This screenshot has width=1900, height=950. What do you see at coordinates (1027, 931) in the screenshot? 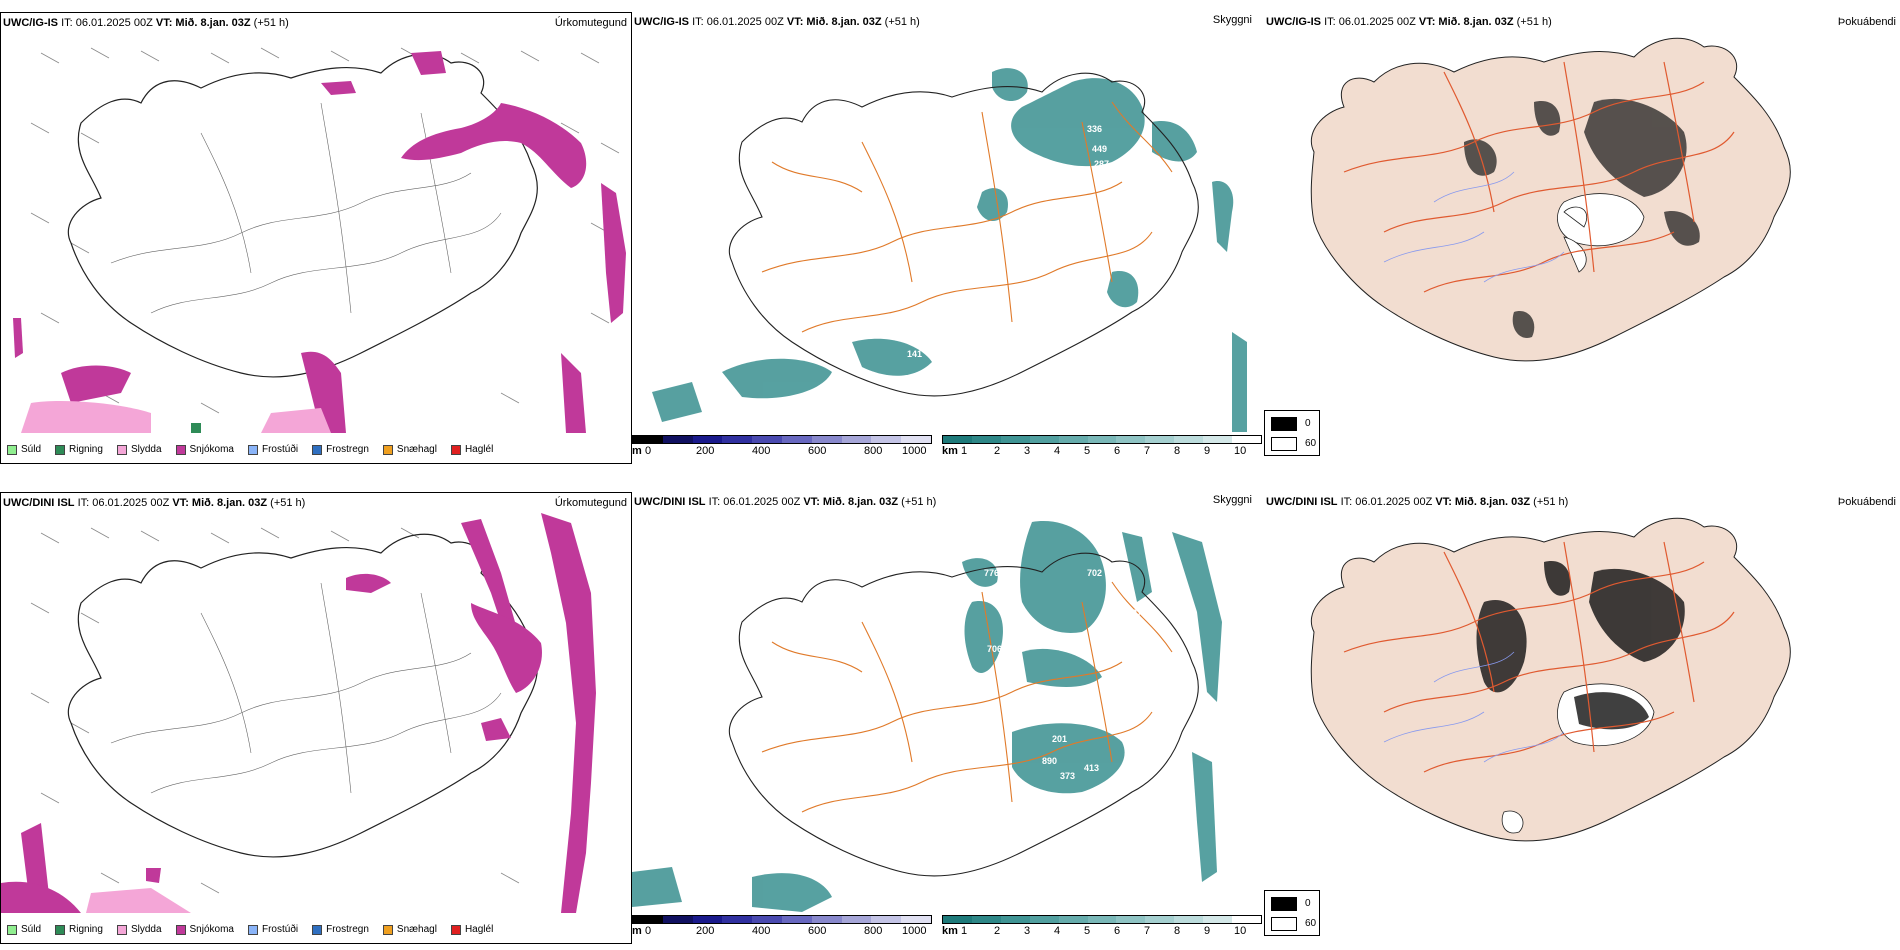
I see `tick-label: 3` at bounding box center [1027, 931].